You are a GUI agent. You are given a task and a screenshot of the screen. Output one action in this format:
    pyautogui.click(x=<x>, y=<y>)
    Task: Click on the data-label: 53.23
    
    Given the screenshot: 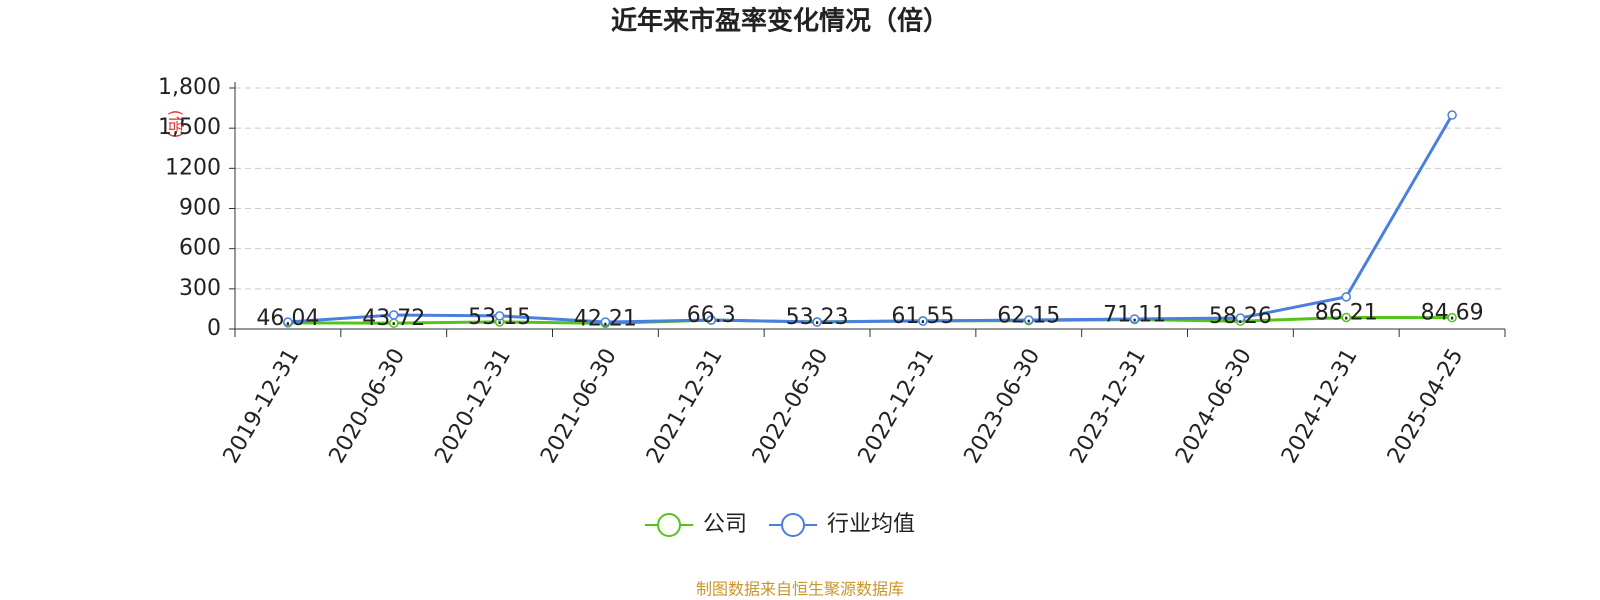 What is the action you would take?
    pyautogui.click(x=817, y=317)
    